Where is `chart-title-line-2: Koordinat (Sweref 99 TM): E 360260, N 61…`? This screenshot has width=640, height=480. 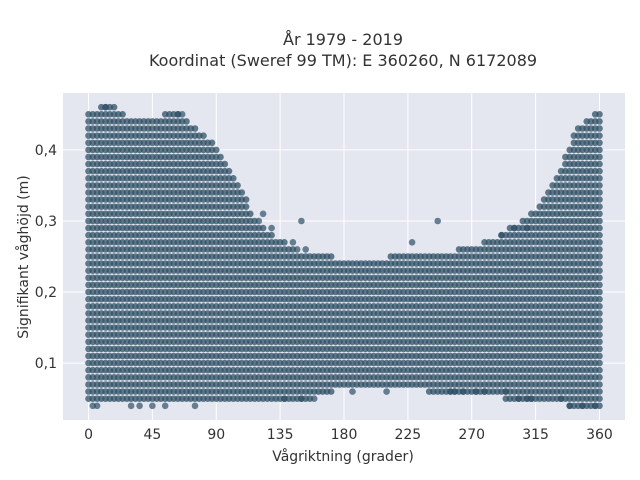
chart-title-line-2: Koordinat (Sweref 99 TM): E 360260, N 61… is located at coordinates (343, 60).